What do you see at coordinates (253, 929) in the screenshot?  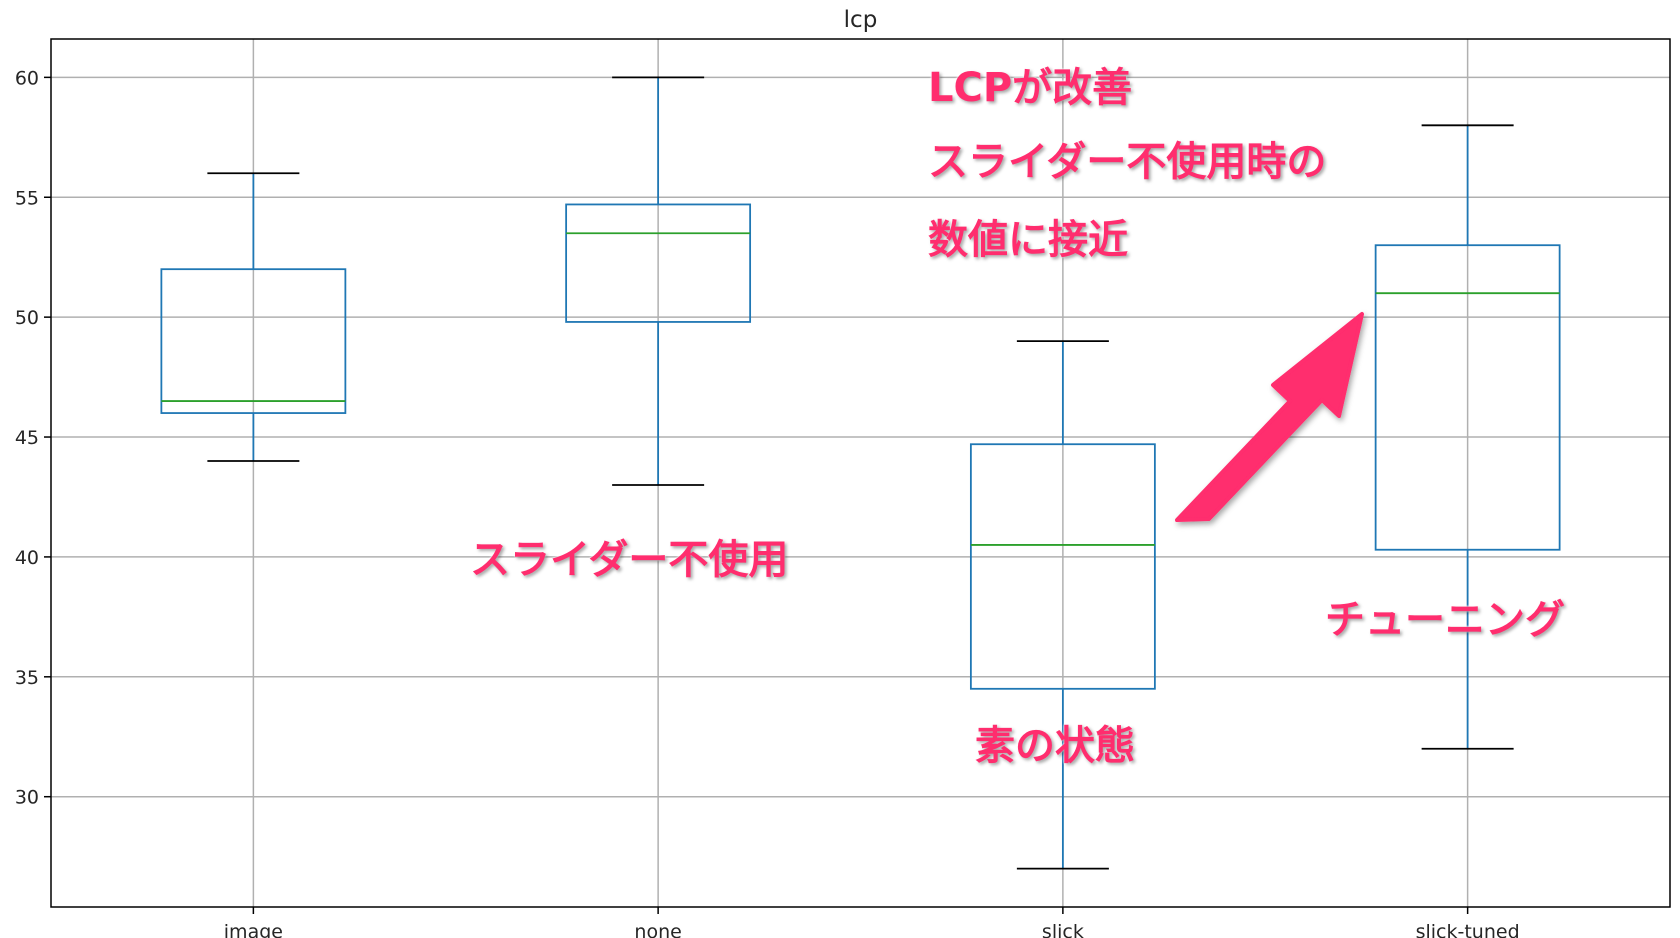 I see `x-tick-label: image` at bounding box center [253, 929].